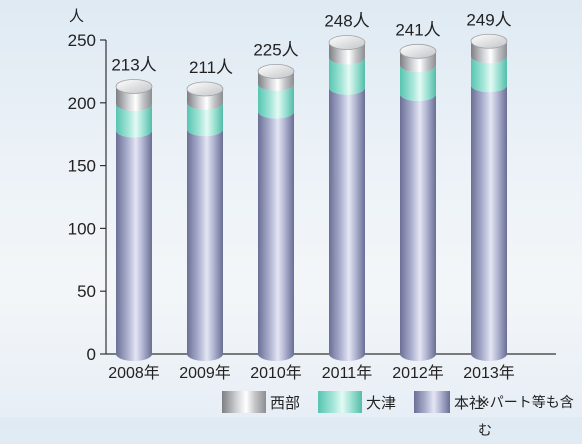 The height and width of the screenshot is (444, 582). What do you see at coordinates (76, 16) in the screenshot?
I see `y-axis-unit: 人` at bounding box center [76, 16].